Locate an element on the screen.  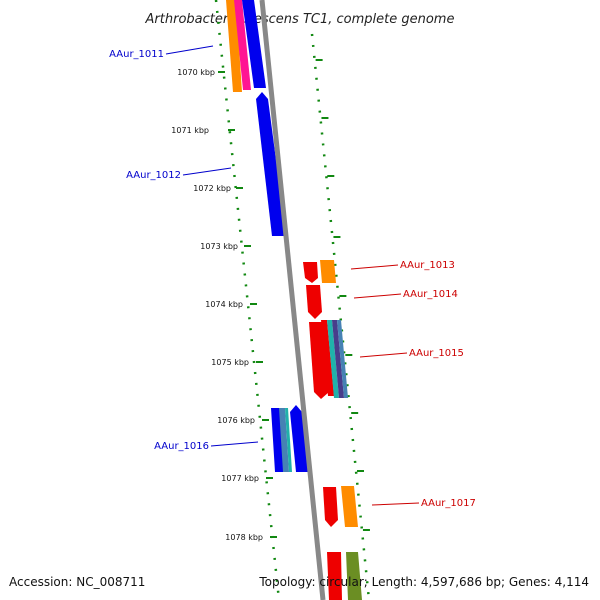
gene-aaur-1013-orange is located at coordinates (328, 271).